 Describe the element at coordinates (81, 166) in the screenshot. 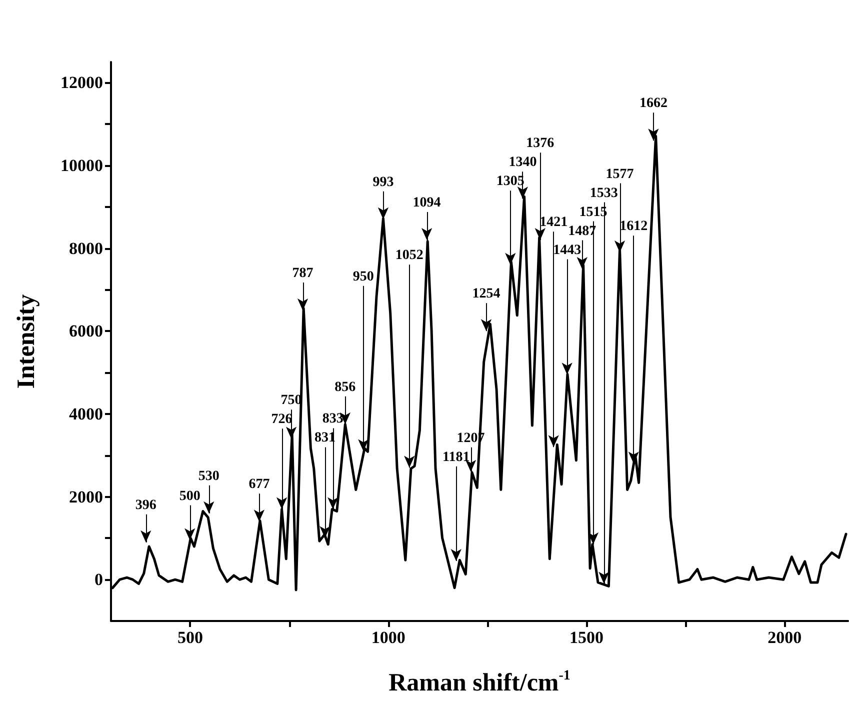

I see `y-tick-label: 10000` at that location.